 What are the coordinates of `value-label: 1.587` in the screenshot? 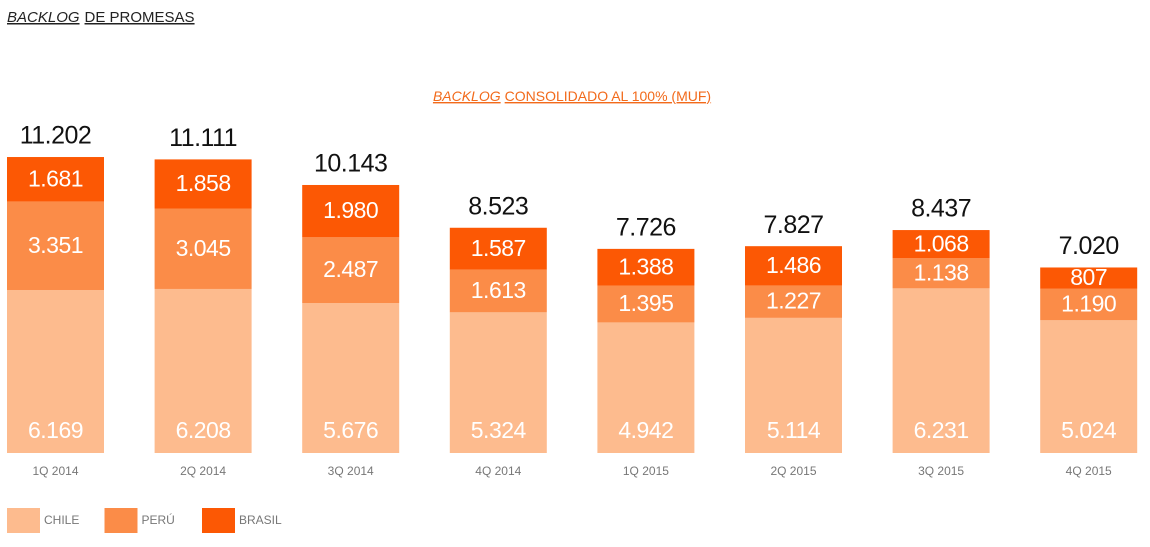 It's located at (498, 248).